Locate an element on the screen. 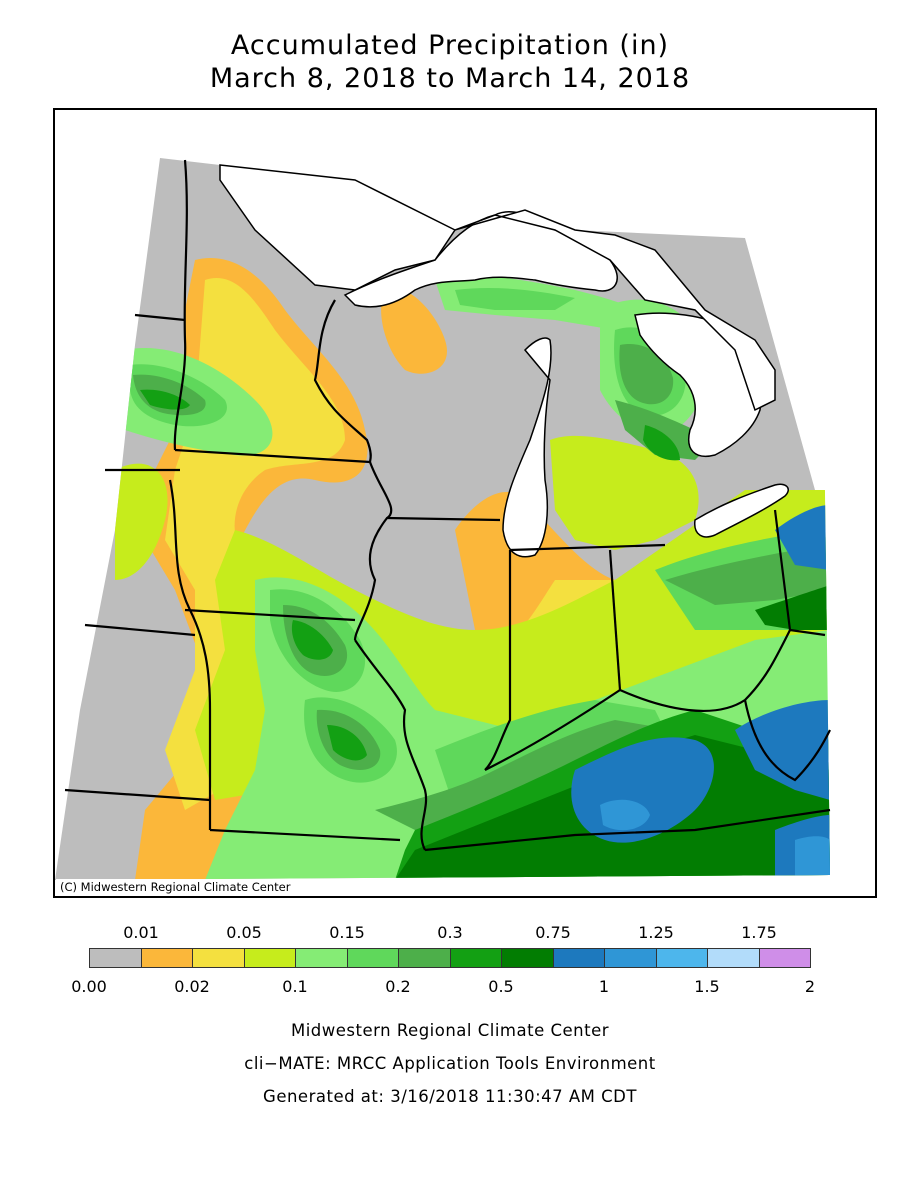 This screenshot has height=1200, width=900. lake-superior is located at coordinates (480, 259).